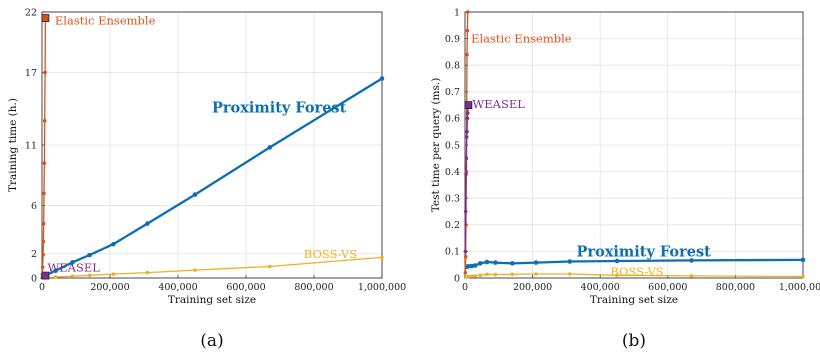  I want to click on y-tick-label: 11, so click(31, 145).